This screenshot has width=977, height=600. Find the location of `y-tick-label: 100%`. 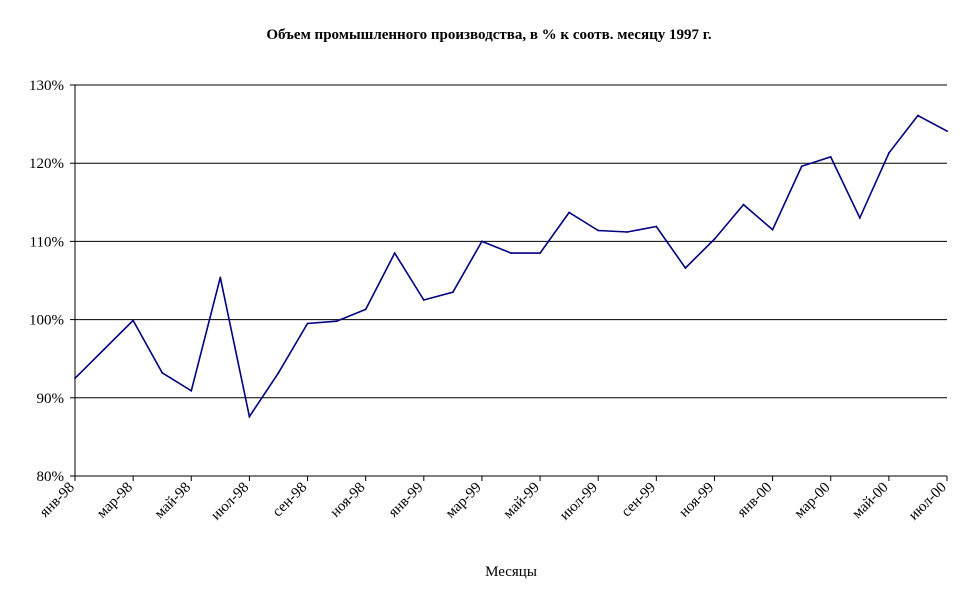

y-tick-label: 100% is located at coordinates (46, 321).